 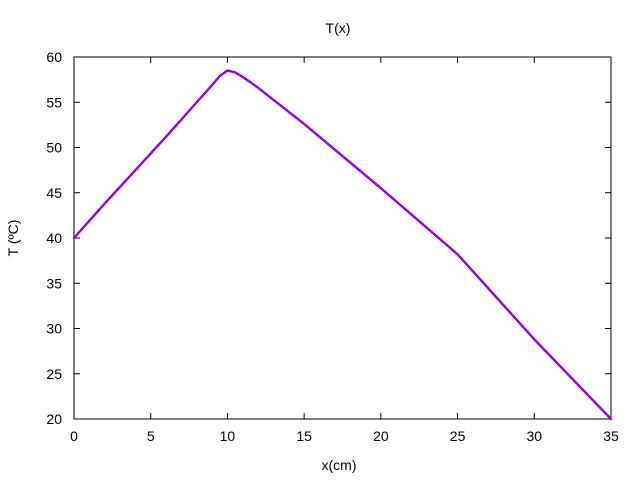 What do you see at coordinates (344, 436) in the screenshot?
I see `x-axis-tick-labels: 0 5 10 15 20 25 30 35` at bounding box center [344, 436].